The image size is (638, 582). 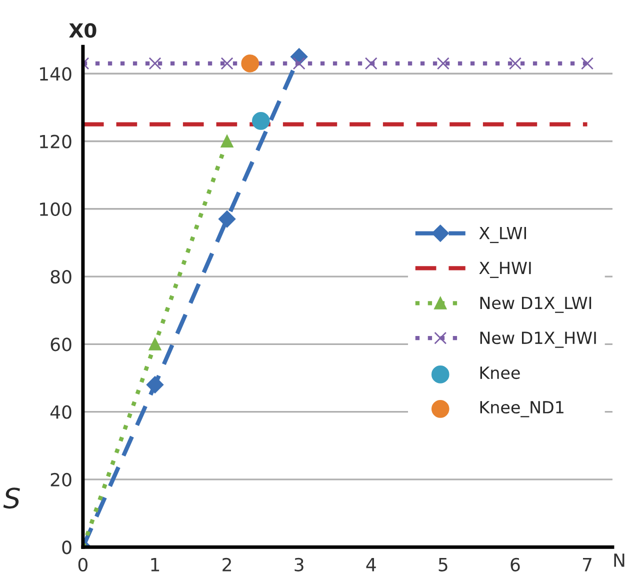 What do you see at coordinates (587, 565) in the screenshot?
I see `x-tick-label: 7` at bounding box center [587, 565].